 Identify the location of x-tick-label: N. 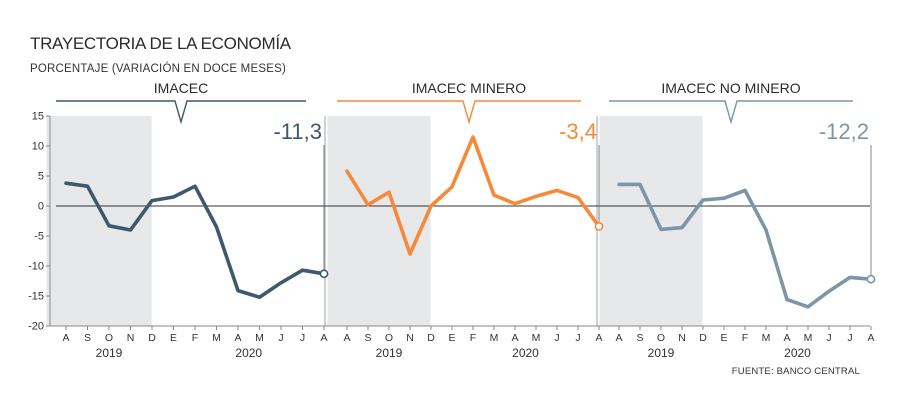
(131, 338).